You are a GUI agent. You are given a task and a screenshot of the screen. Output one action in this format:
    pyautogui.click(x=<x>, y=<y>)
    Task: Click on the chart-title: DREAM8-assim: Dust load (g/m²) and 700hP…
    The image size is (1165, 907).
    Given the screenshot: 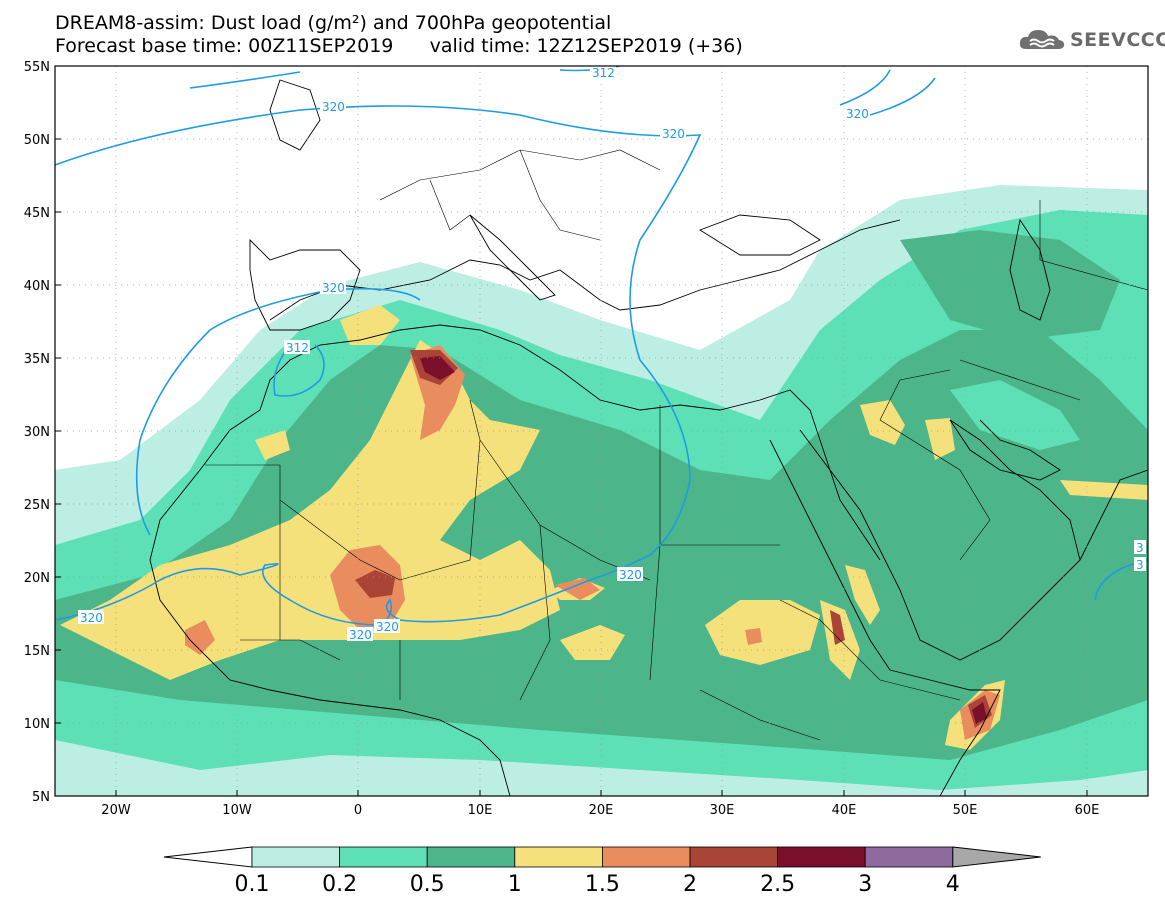 What is the action you would take?
    pyautogui.click(x=333, y=23)
    